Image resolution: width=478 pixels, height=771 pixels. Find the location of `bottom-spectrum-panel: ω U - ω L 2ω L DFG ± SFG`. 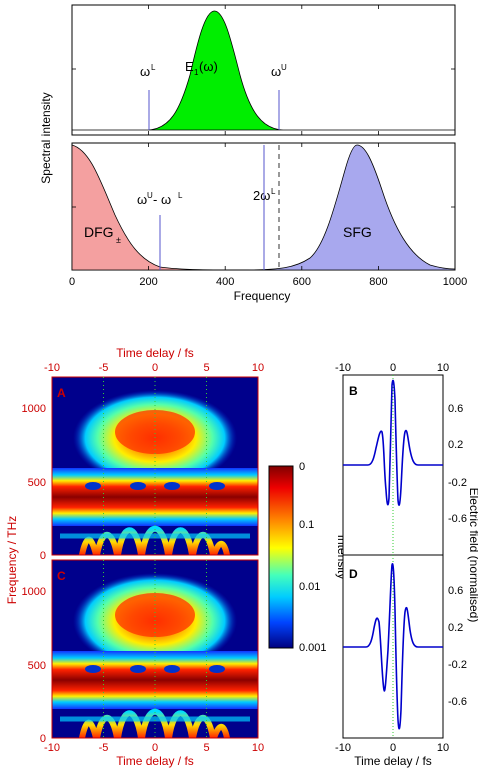

bottom-spectrum-panel: ω U - ω L 2ω L DFG ± SFG is located at coordinates (263, 206).